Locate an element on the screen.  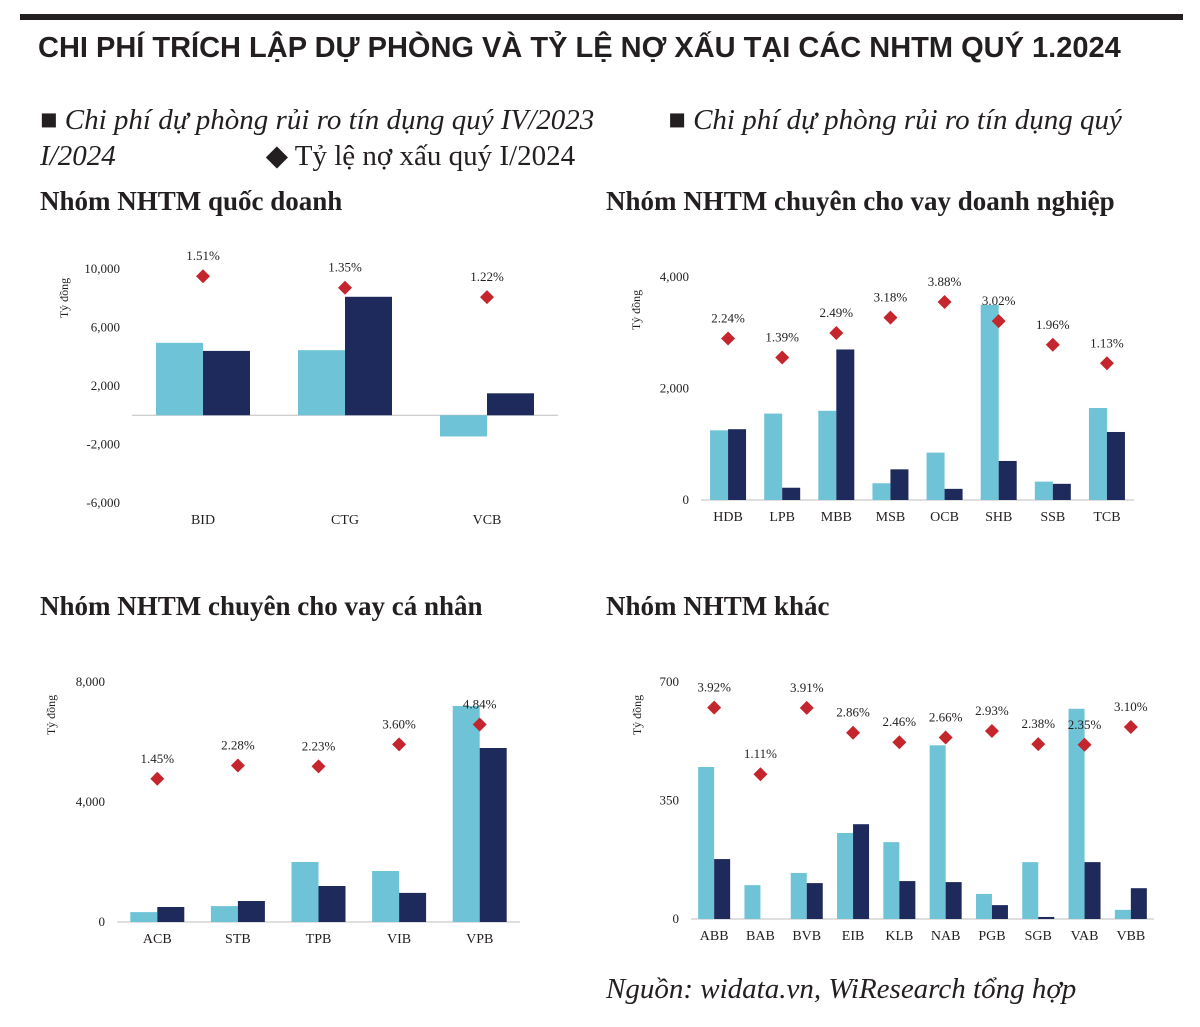
data-label: 2.66% is located at coordinates (946, 716).